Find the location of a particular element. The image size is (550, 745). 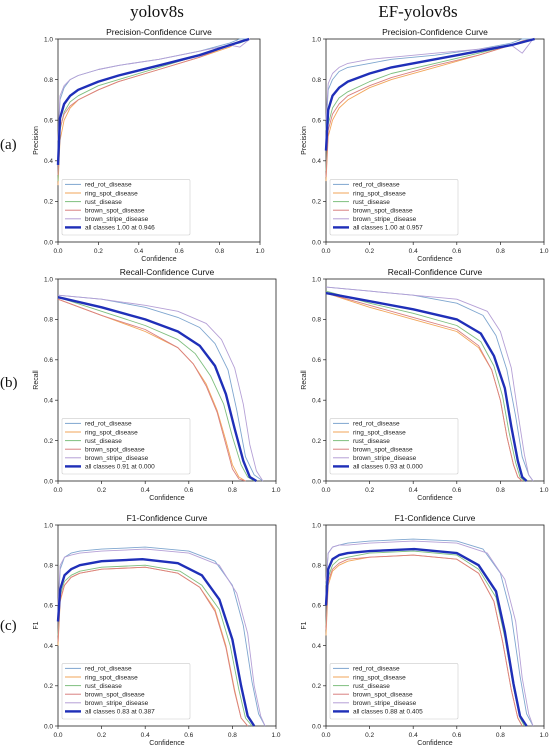

legend-label: all classes 0.91 at 0.000 is located at coordinates (120, 467).